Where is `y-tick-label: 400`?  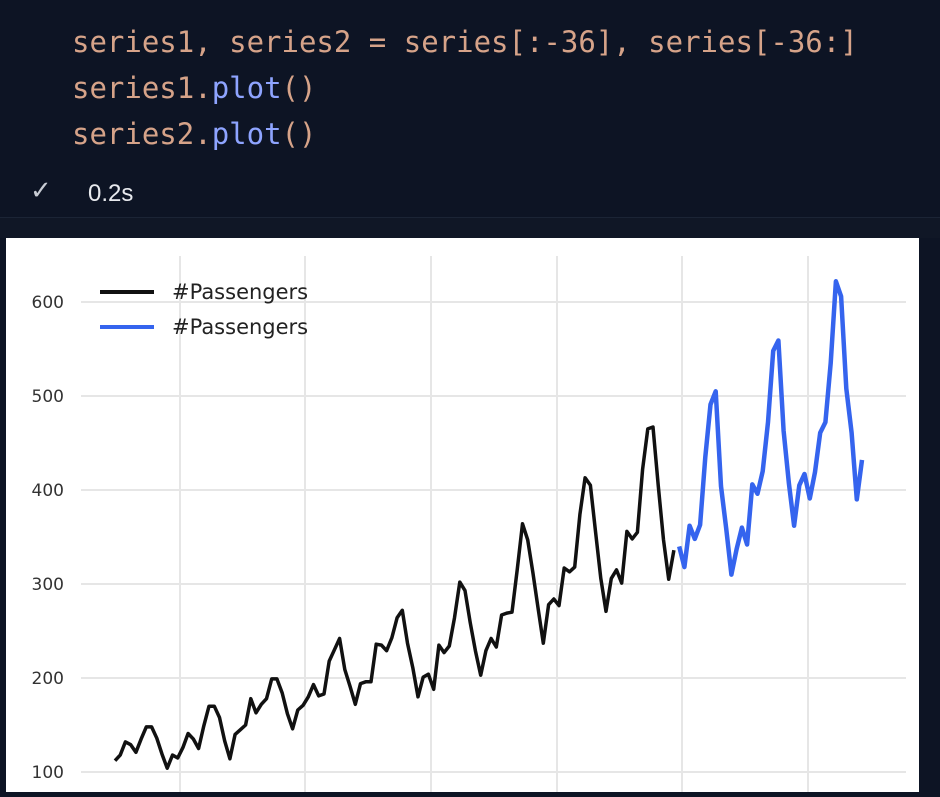 y-tick-label: 400 is located at coordinates (48, 491).